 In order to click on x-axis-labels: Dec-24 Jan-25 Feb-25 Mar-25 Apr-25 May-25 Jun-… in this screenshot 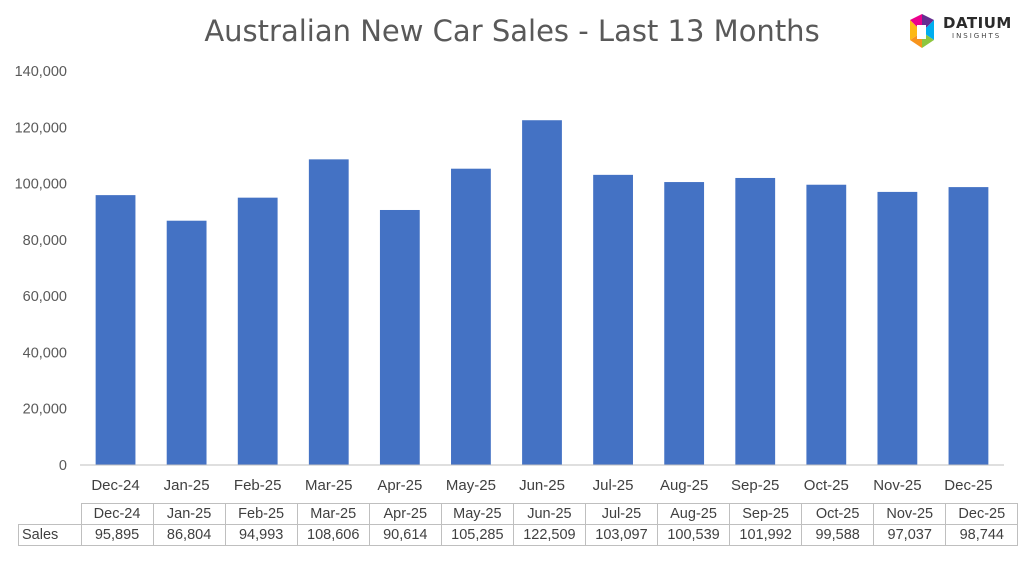, I will do `click(541, 485)`.